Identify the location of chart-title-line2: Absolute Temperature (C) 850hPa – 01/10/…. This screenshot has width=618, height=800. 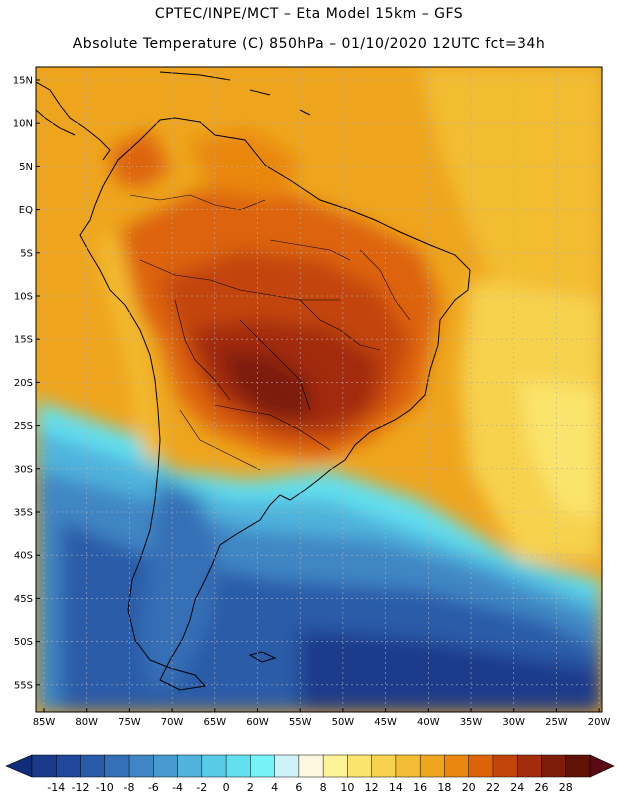
(309, 44).